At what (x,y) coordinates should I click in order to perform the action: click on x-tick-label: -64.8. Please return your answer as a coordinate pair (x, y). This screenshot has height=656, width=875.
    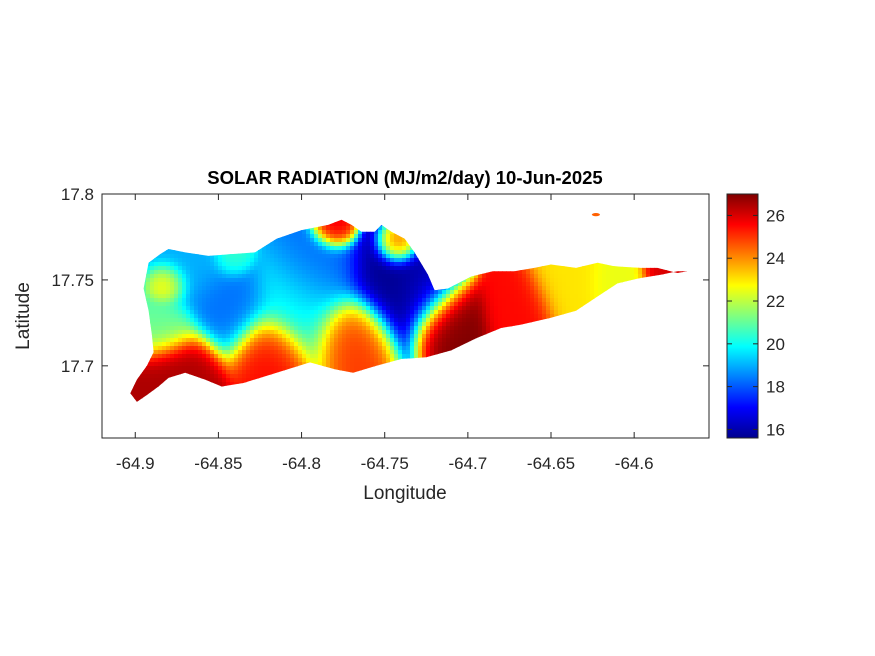
    Looking at the image, I should click on (301, 463).